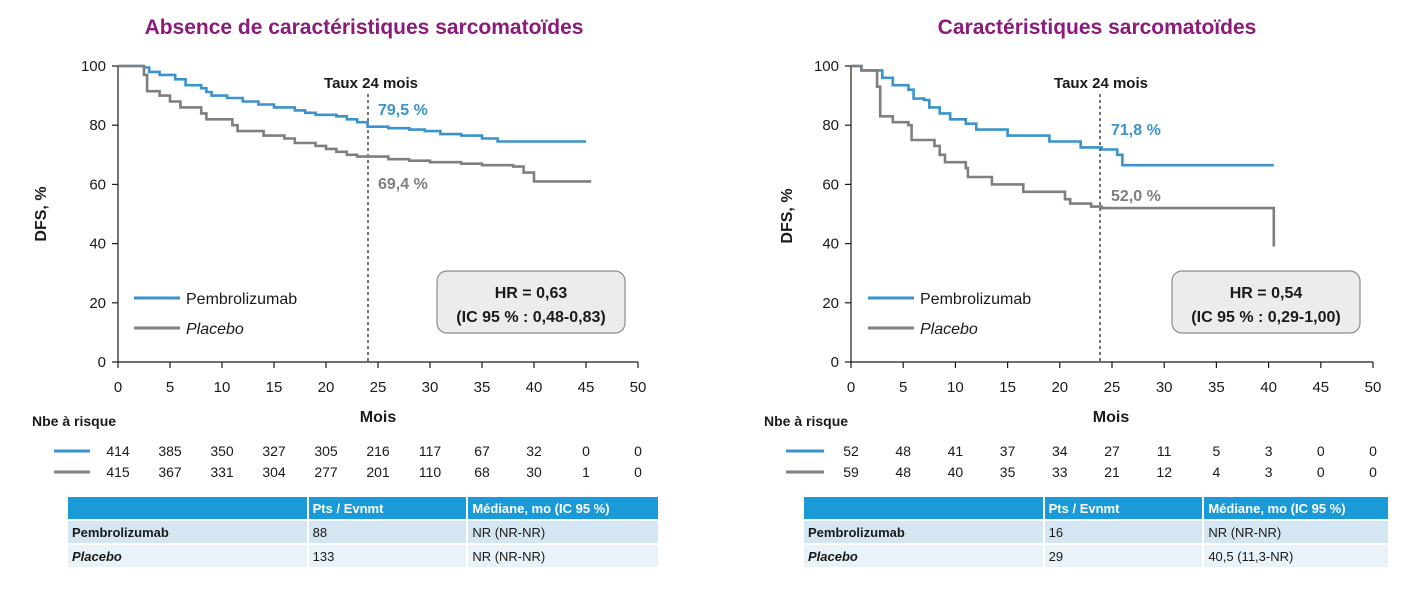 The width and height of the screenshot is (1416, 600). Describe the element at coordinates (274, 451) in the screenshot. I see `risk-value: 327` at that location.